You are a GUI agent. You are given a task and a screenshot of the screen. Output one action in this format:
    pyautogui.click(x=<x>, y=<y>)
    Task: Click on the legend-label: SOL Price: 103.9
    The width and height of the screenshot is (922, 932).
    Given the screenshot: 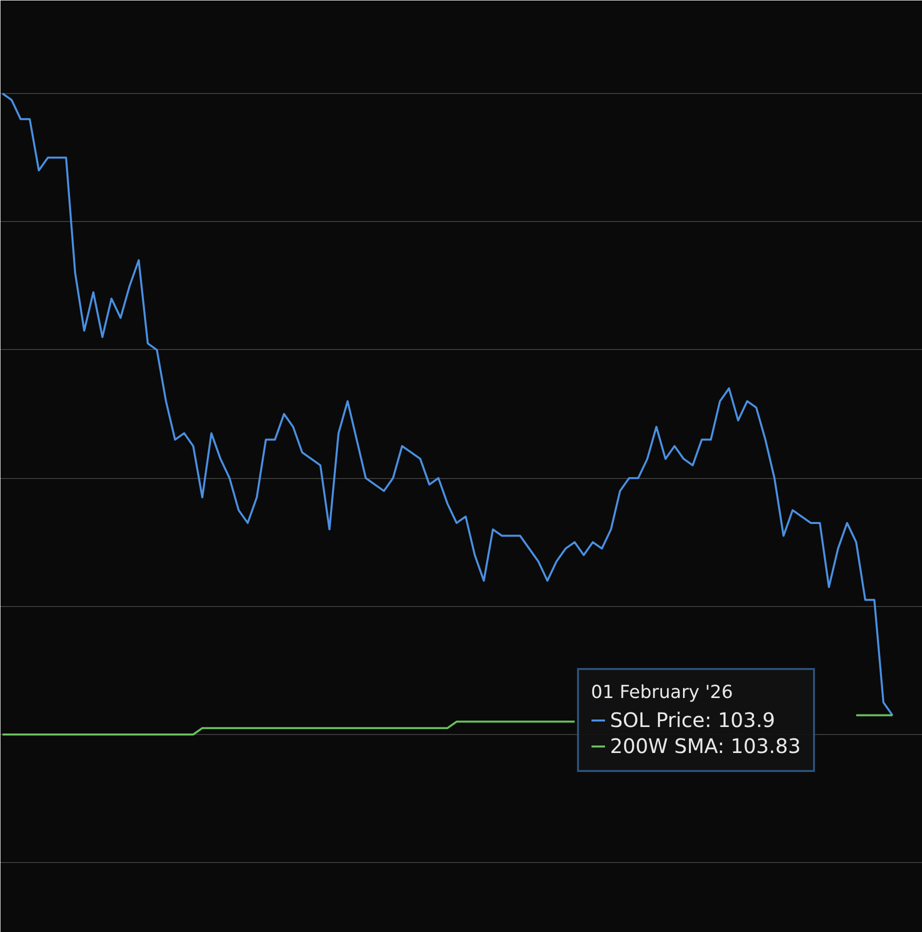 What is the action you would take?
    pyautogui.click(x=693, y=720)
    